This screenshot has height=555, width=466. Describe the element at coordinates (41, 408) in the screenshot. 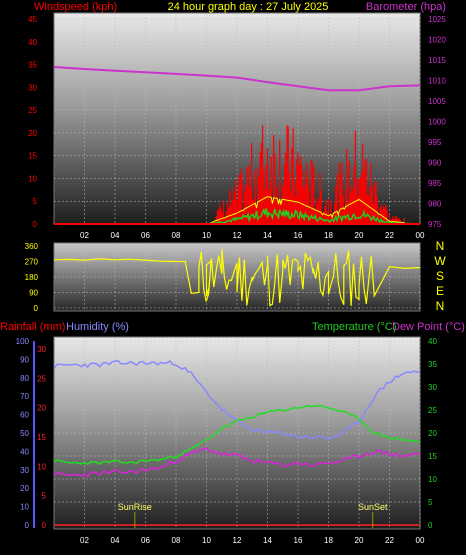

I see `rainfall-tick-label: 20` at that location.